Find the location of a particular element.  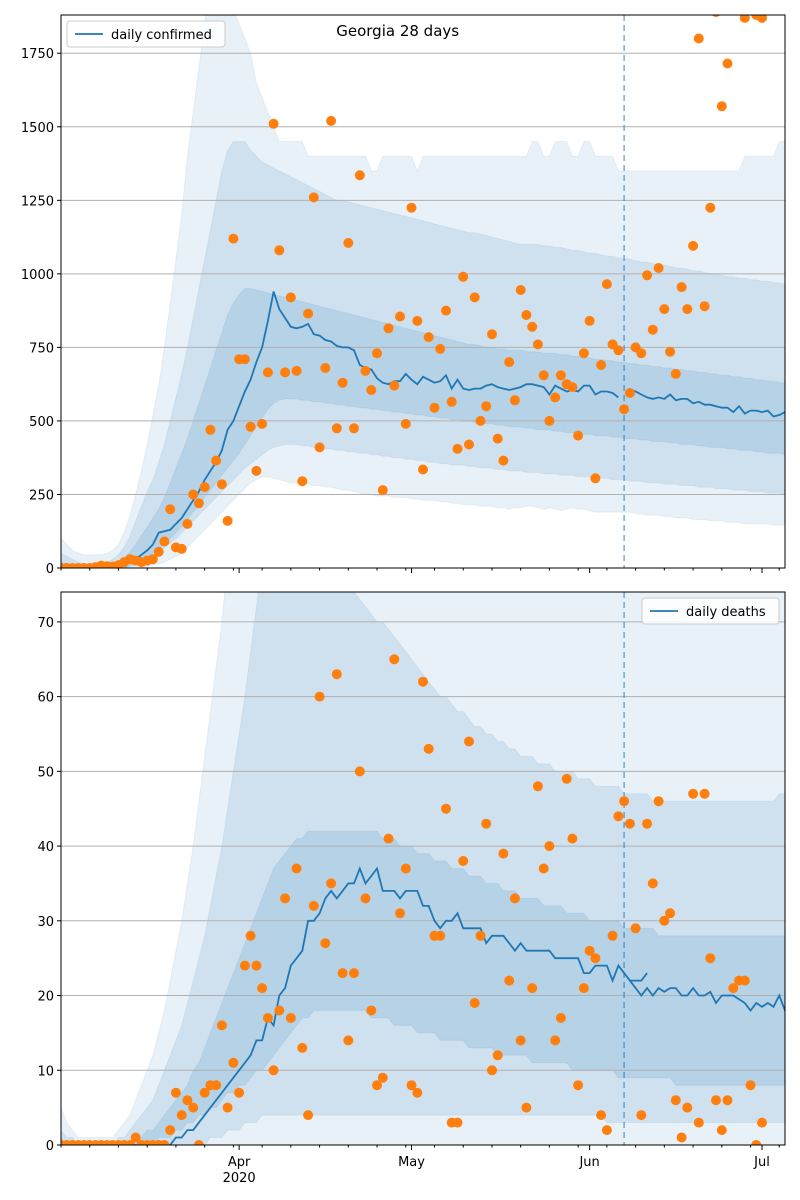

forecast-line is located at coordinates (707, 996).